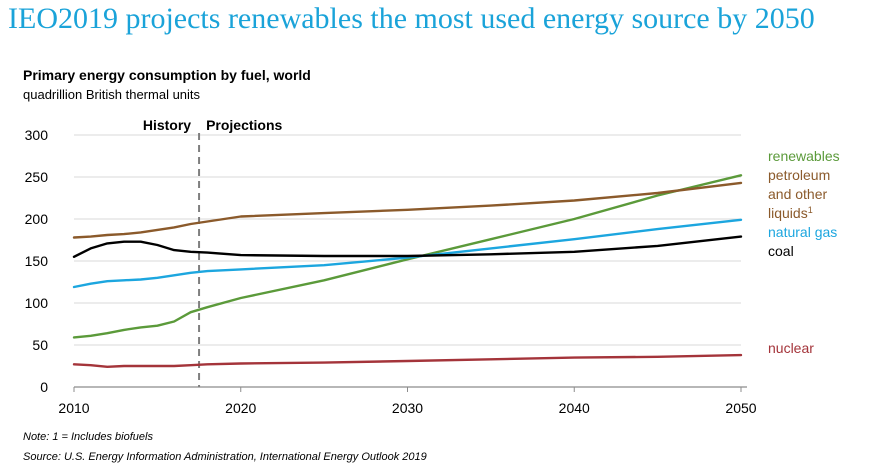  I want to click on series-line-natural-gas, so click(407, 253).